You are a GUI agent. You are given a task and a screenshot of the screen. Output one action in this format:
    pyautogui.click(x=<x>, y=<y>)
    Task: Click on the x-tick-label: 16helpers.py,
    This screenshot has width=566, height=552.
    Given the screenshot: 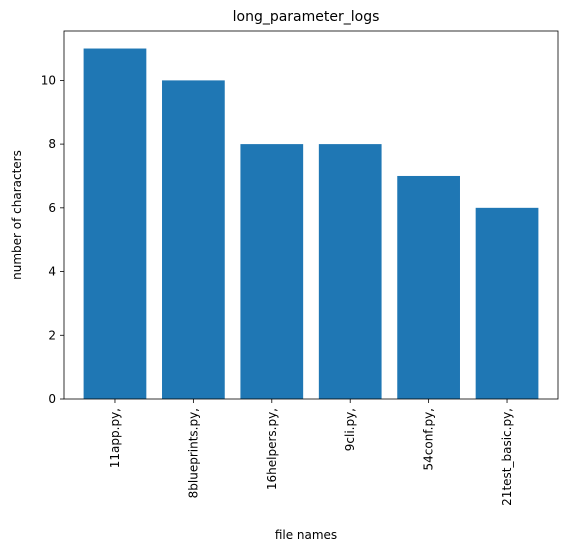 What is the action you would take?
    pyautogui.click(x=272, y=449)
    